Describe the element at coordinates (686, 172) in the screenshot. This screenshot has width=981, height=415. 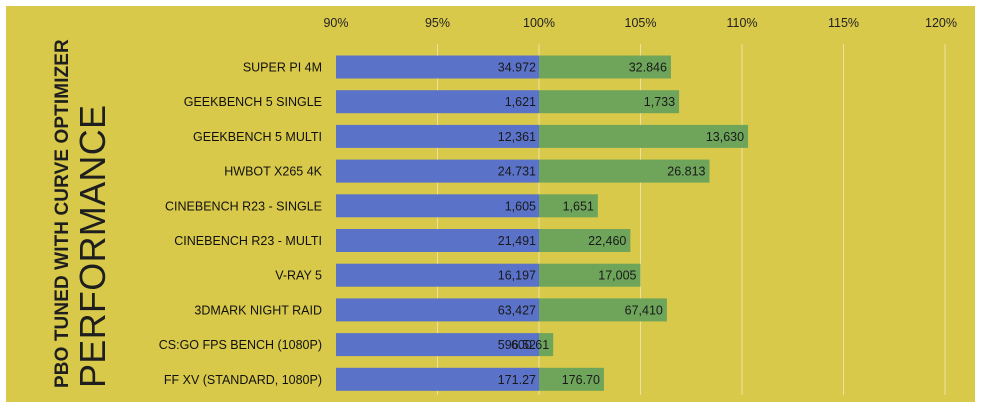
I see `data-label-tuned: 26.813` at that location.